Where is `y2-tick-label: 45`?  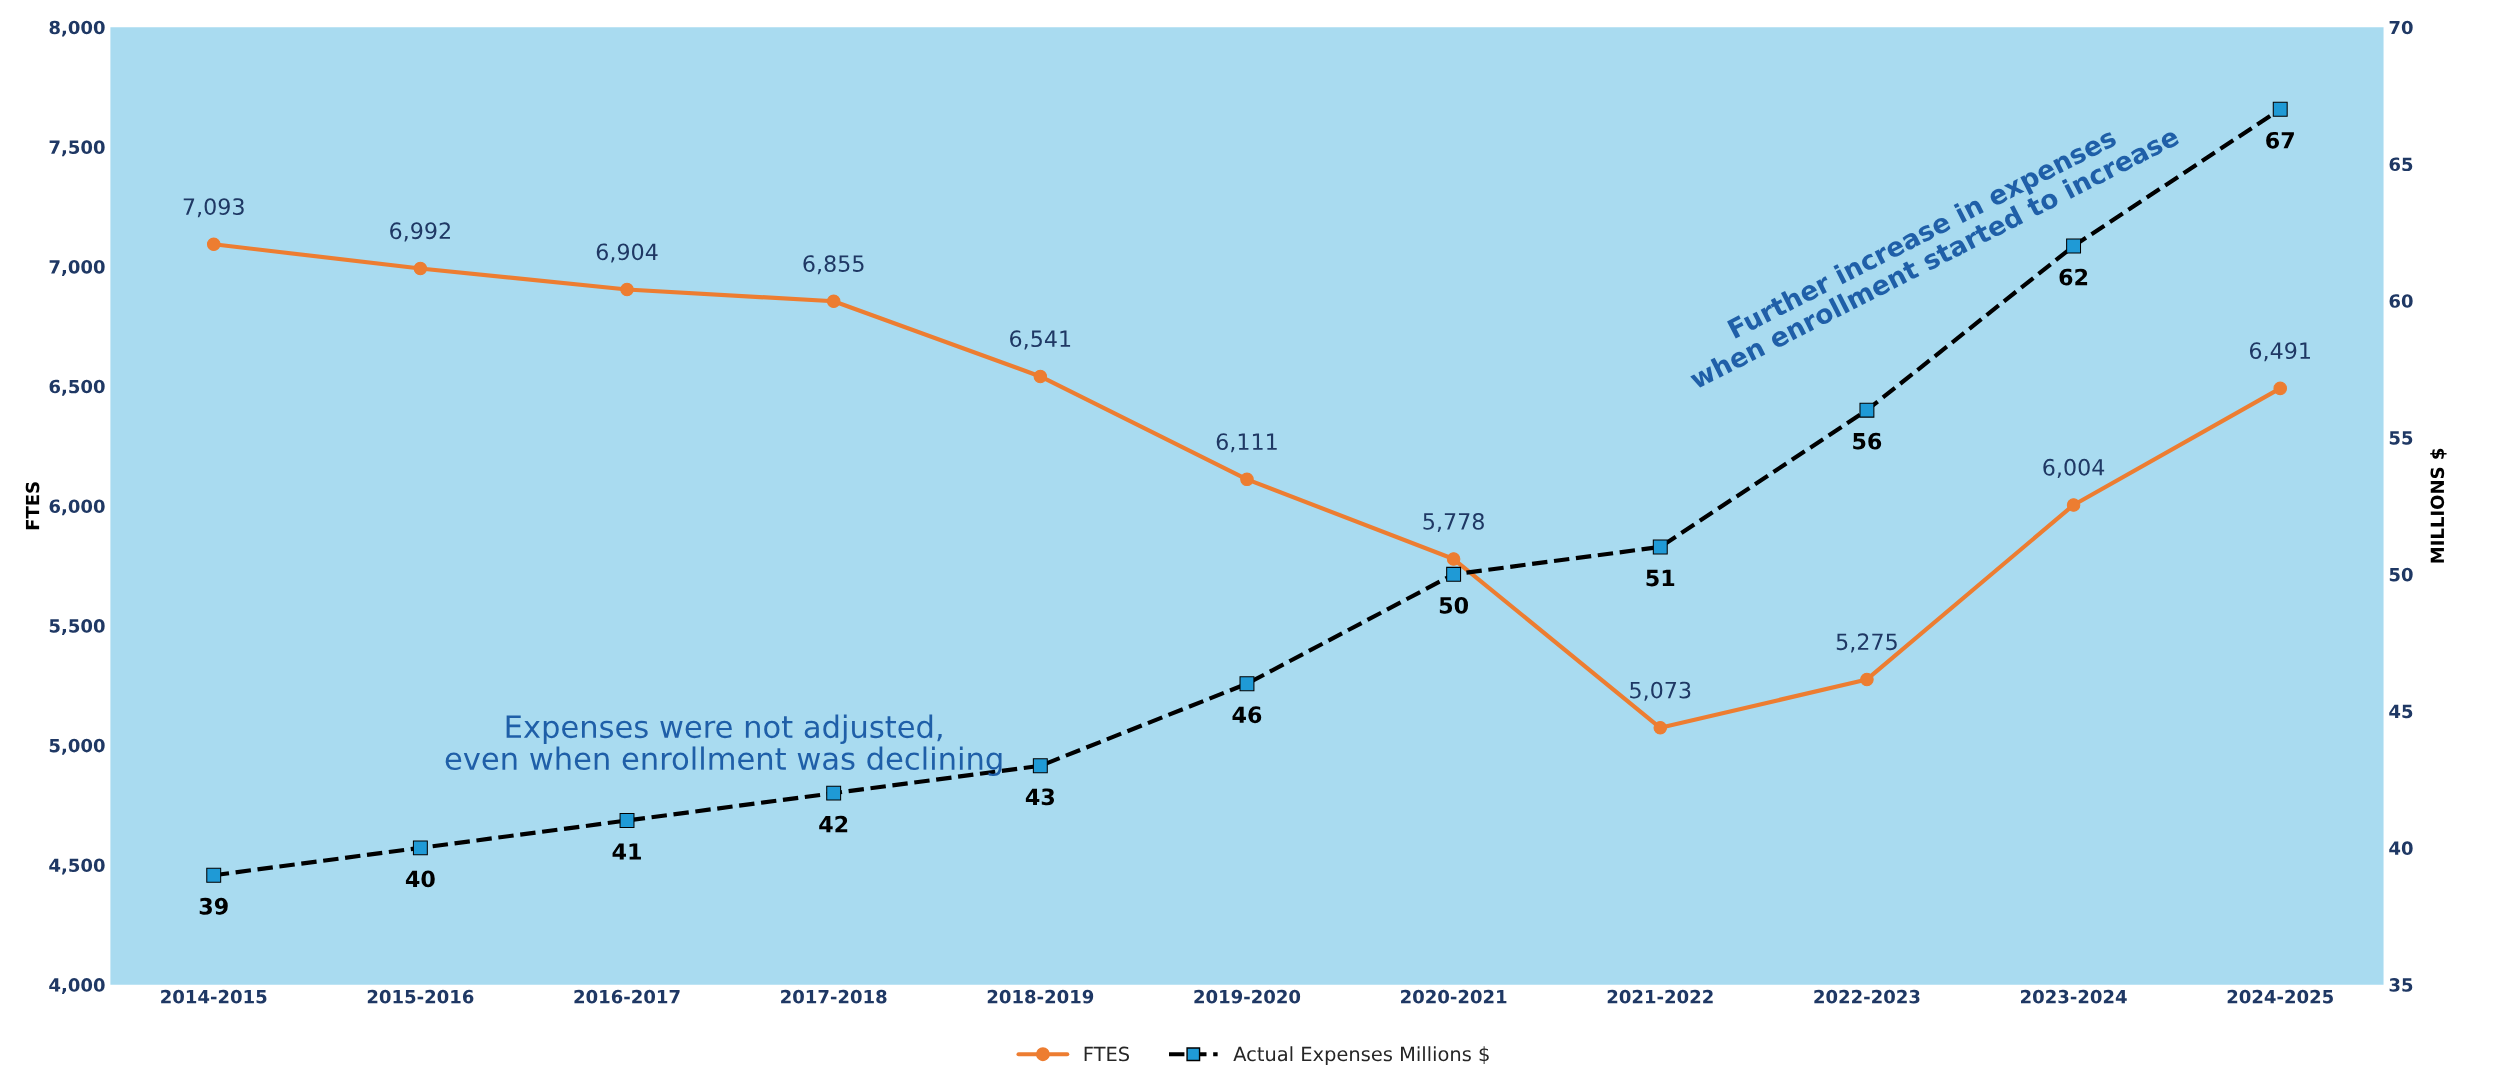
y2-tick-label: 45 is located at coordinates (2401, 711).